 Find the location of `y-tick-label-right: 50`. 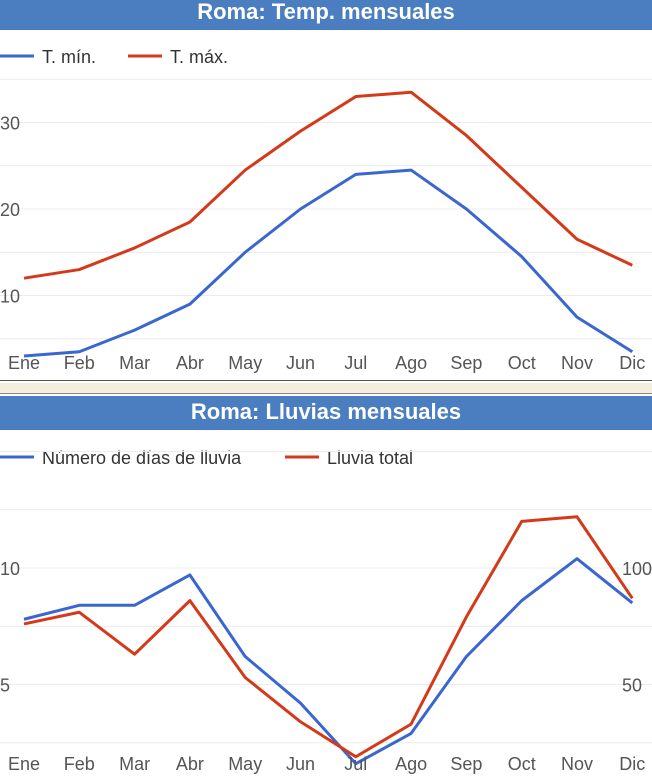

y-tick-label-right: 50 is located at coordinates (632, 686).